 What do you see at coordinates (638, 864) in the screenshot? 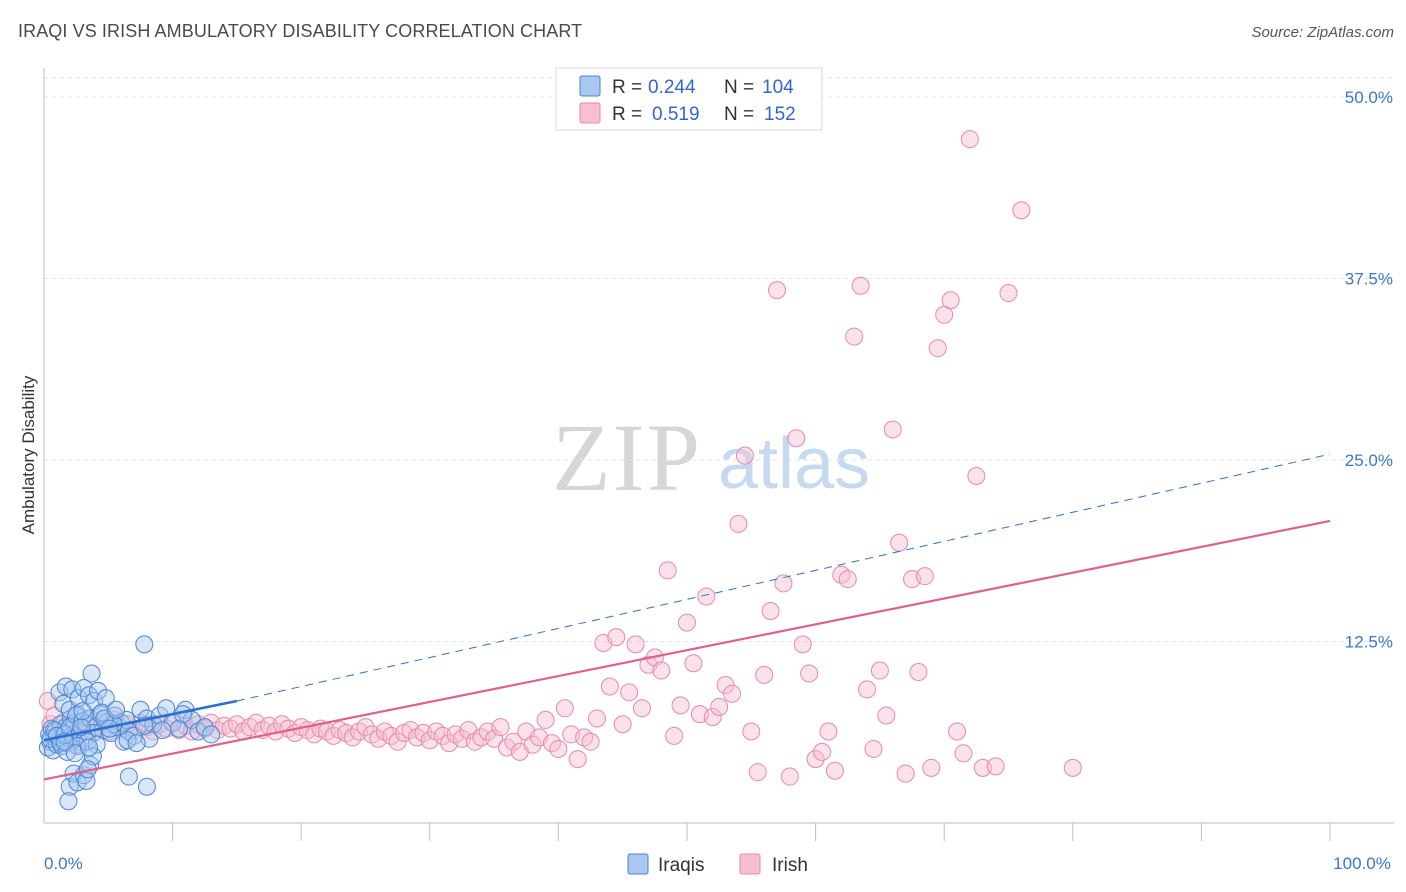
I see `legend-iraqis-swatch` at bounding box center [638, 864].